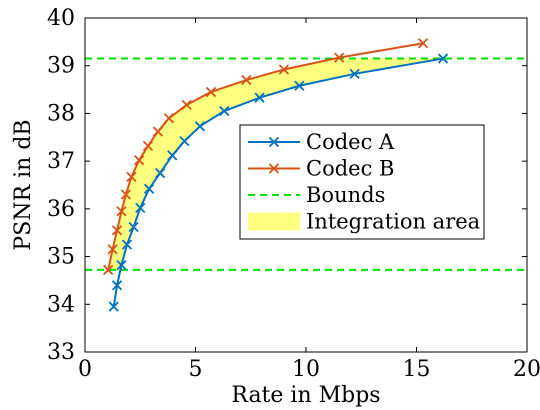 The image size is (540, 410). I want to click on legend-swatch-integration-area, so click(274, 221).